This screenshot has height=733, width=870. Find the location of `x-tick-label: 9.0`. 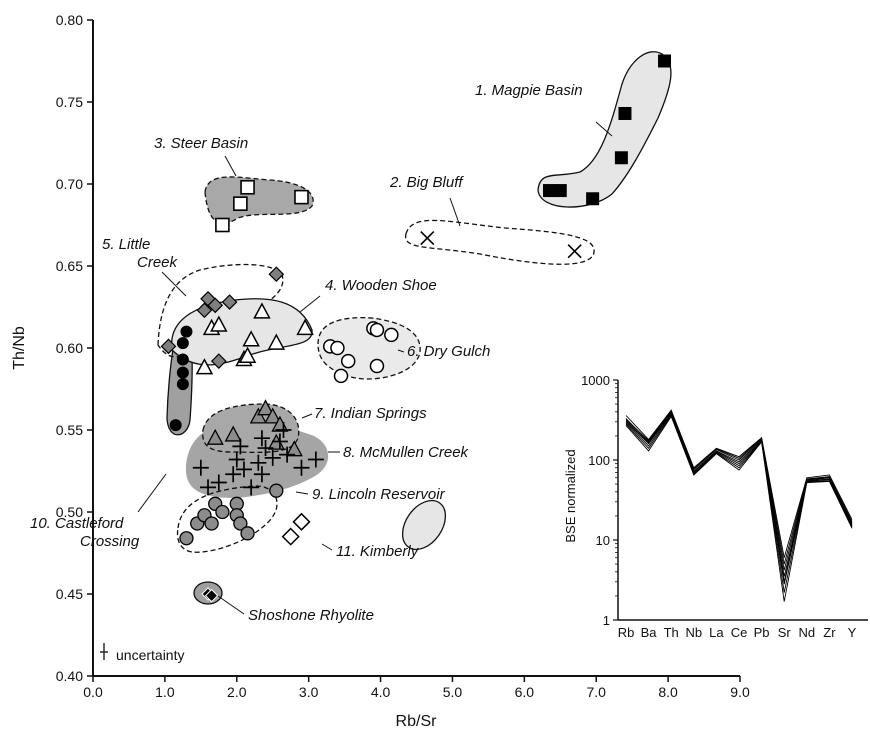

x-tick-label: 9.0 is located at coordinates (740, 692).